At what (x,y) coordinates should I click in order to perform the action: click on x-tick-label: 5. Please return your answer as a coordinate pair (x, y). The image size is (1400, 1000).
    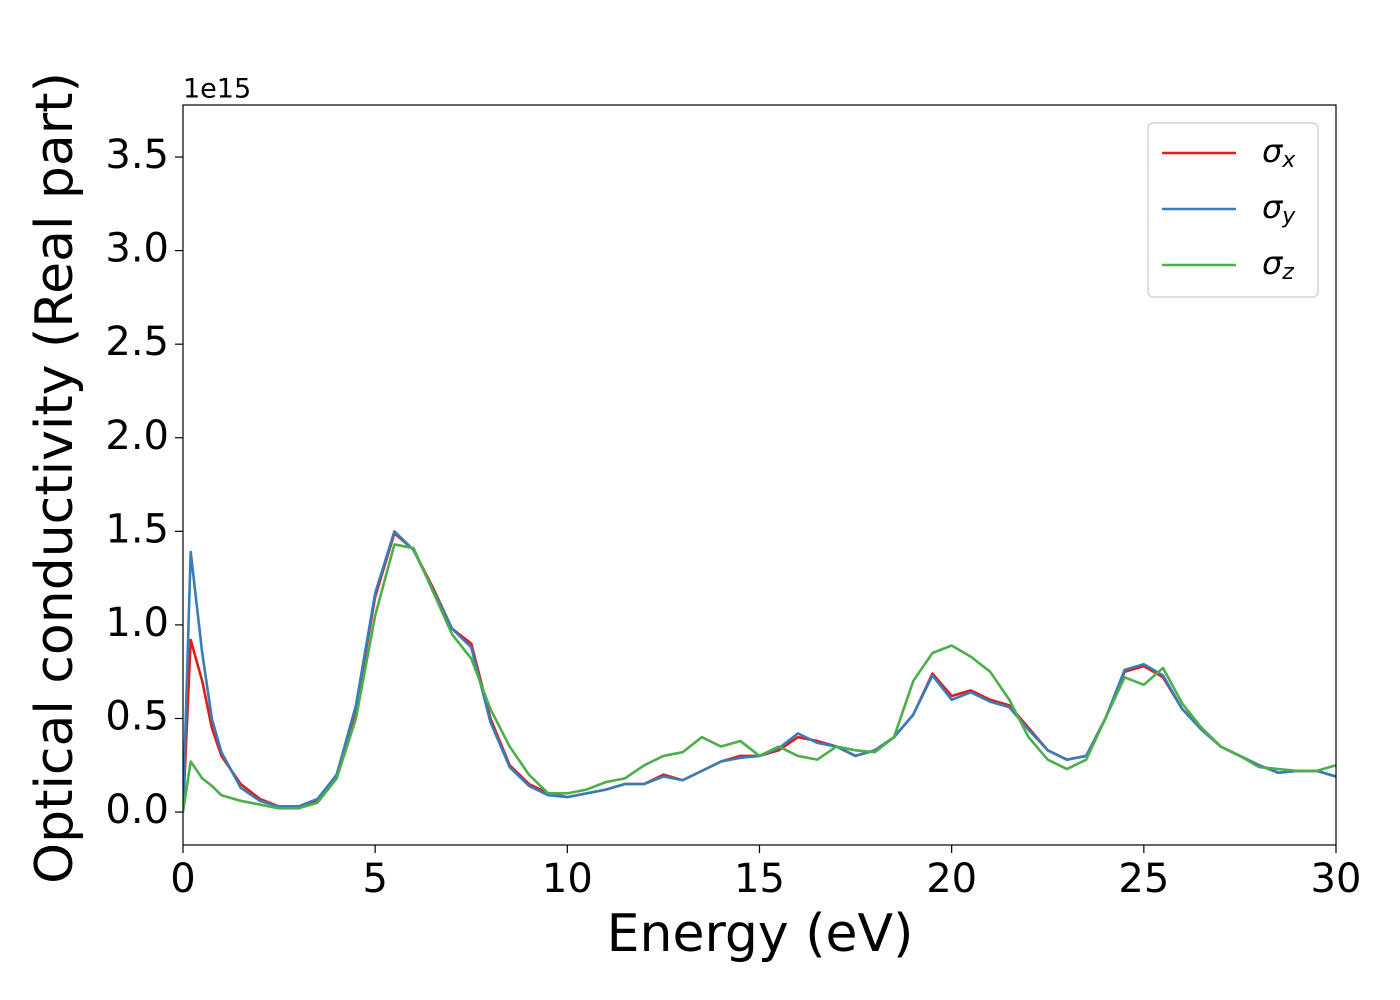
    Looking at the image, I should click on (374, 879).